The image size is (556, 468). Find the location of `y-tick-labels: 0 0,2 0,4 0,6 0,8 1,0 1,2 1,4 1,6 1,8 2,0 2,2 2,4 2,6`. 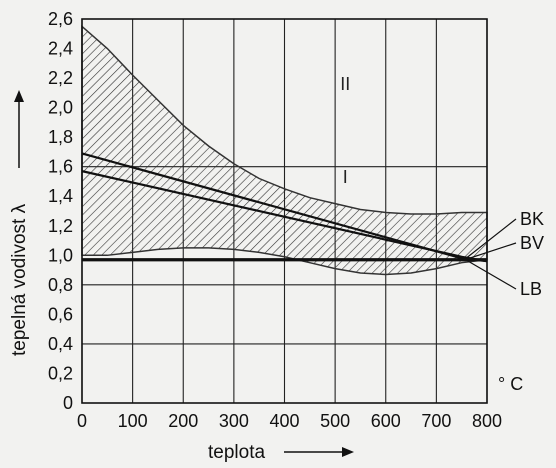

y-tick-labels: 0 0,2 0,4 0,6 0,8 1,0 1,2 1,4 1,6 1,8 2,0 2,2 2,4 2,6 is located at coordinates (60, 211).